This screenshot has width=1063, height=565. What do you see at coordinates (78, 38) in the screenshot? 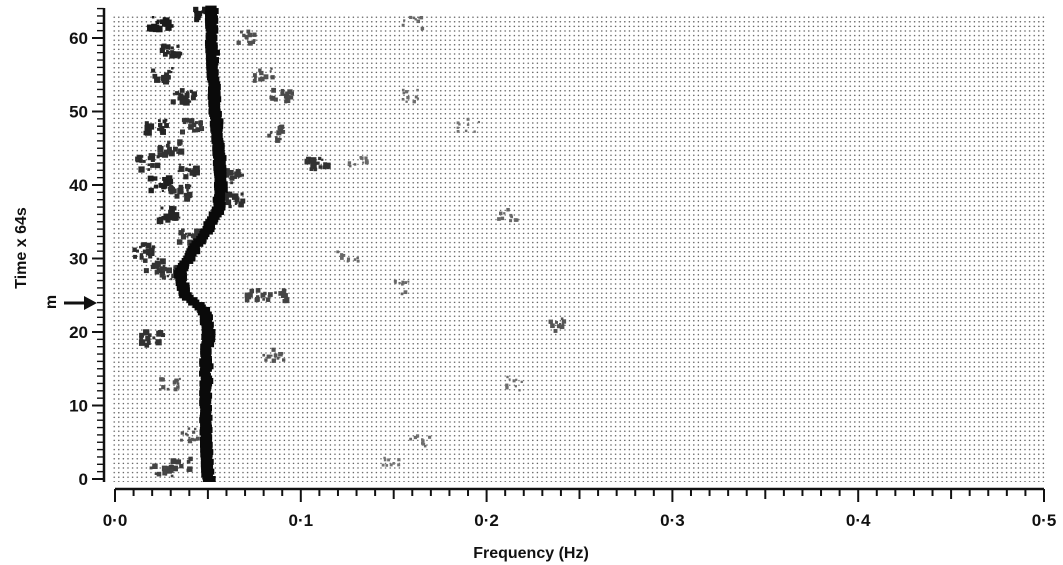
I see `y-tick-label: 60` at bounding box center [78, 38].